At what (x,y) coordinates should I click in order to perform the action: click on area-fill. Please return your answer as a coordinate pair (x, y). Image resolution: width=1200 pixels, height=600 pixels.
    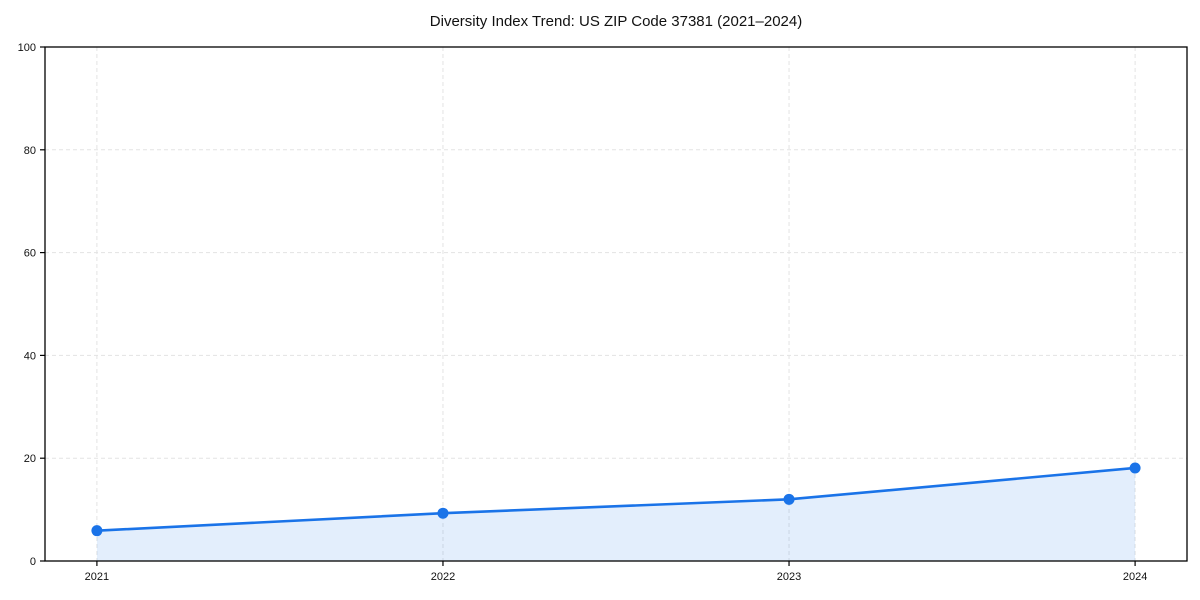
    Looking at the image, I should click on (616, 514).